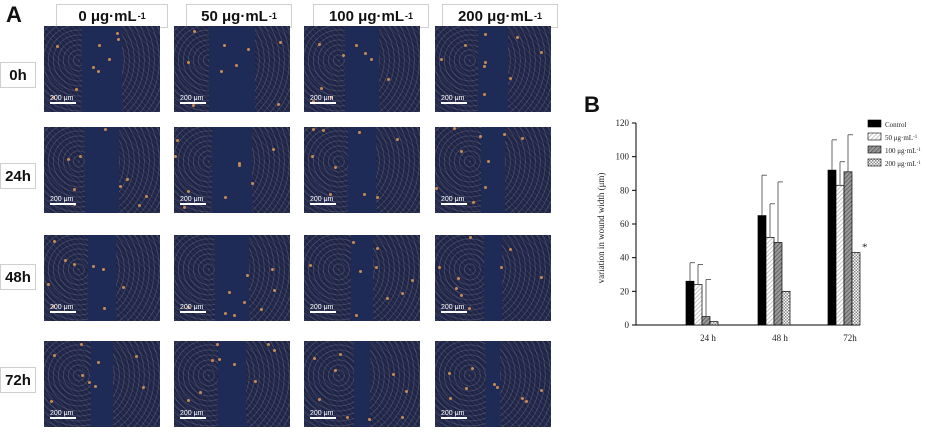 The height and width of the screenshot is (433, 927). I want to click on legend-label-3: 200 μg·mL-1, so click(903, 164).